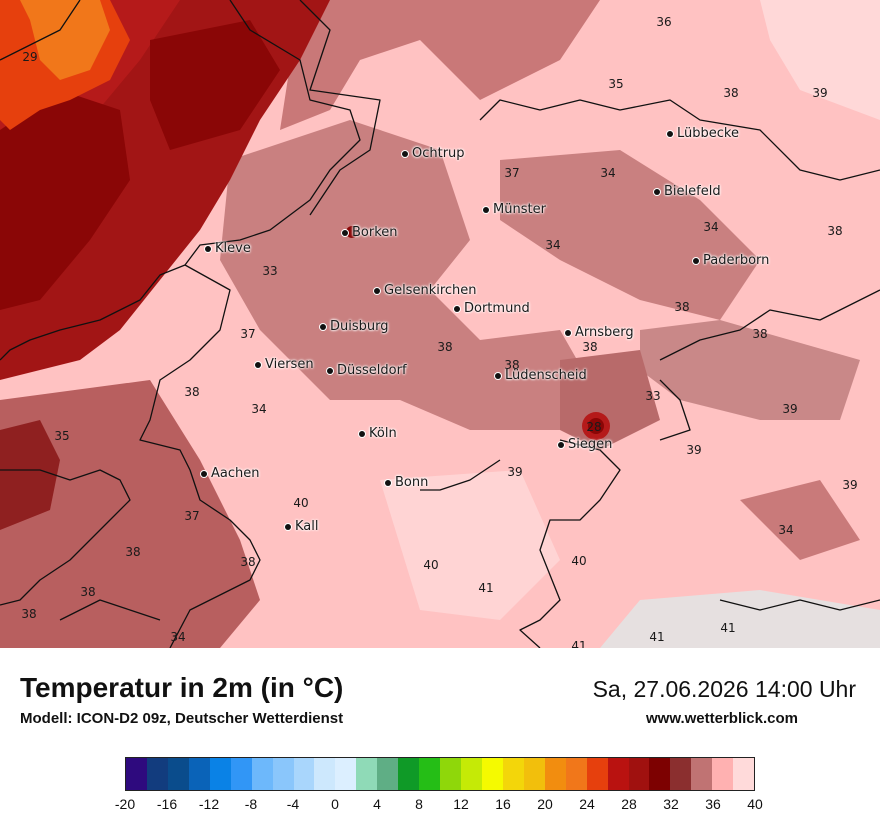 Image resolution: width=880 pixels, height=830 pixels. I want to click on scale-tick-label: 28, so click(629, 804).